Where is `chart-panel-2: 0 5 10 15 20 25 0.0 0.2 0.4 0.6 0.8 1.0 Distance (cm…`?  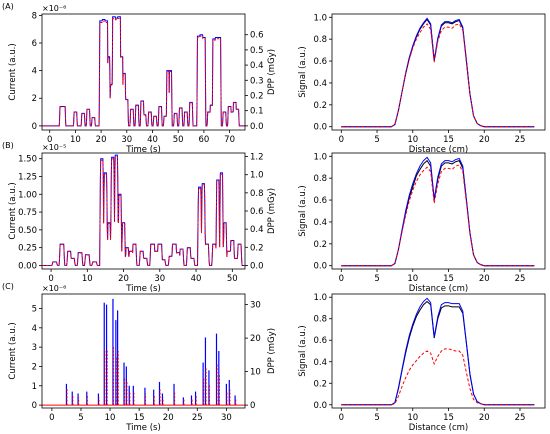
chart-panel-2: 0 5 10 15 20 25 0.0 0.2 0.4 0.6 0.8 1.0 Distance (cm… is located at coordinates (422, 84).